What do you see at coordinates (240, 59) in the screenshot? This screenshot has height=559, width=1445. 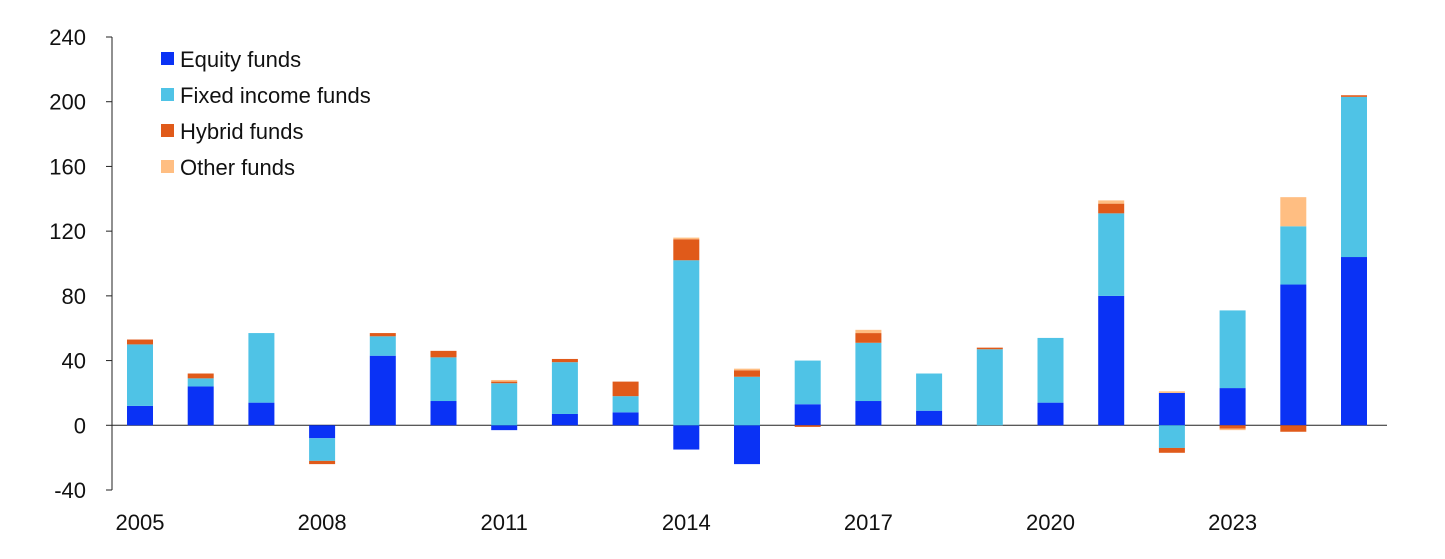 I see `legend-label: Equity funds` at bounding box center [240, 59].